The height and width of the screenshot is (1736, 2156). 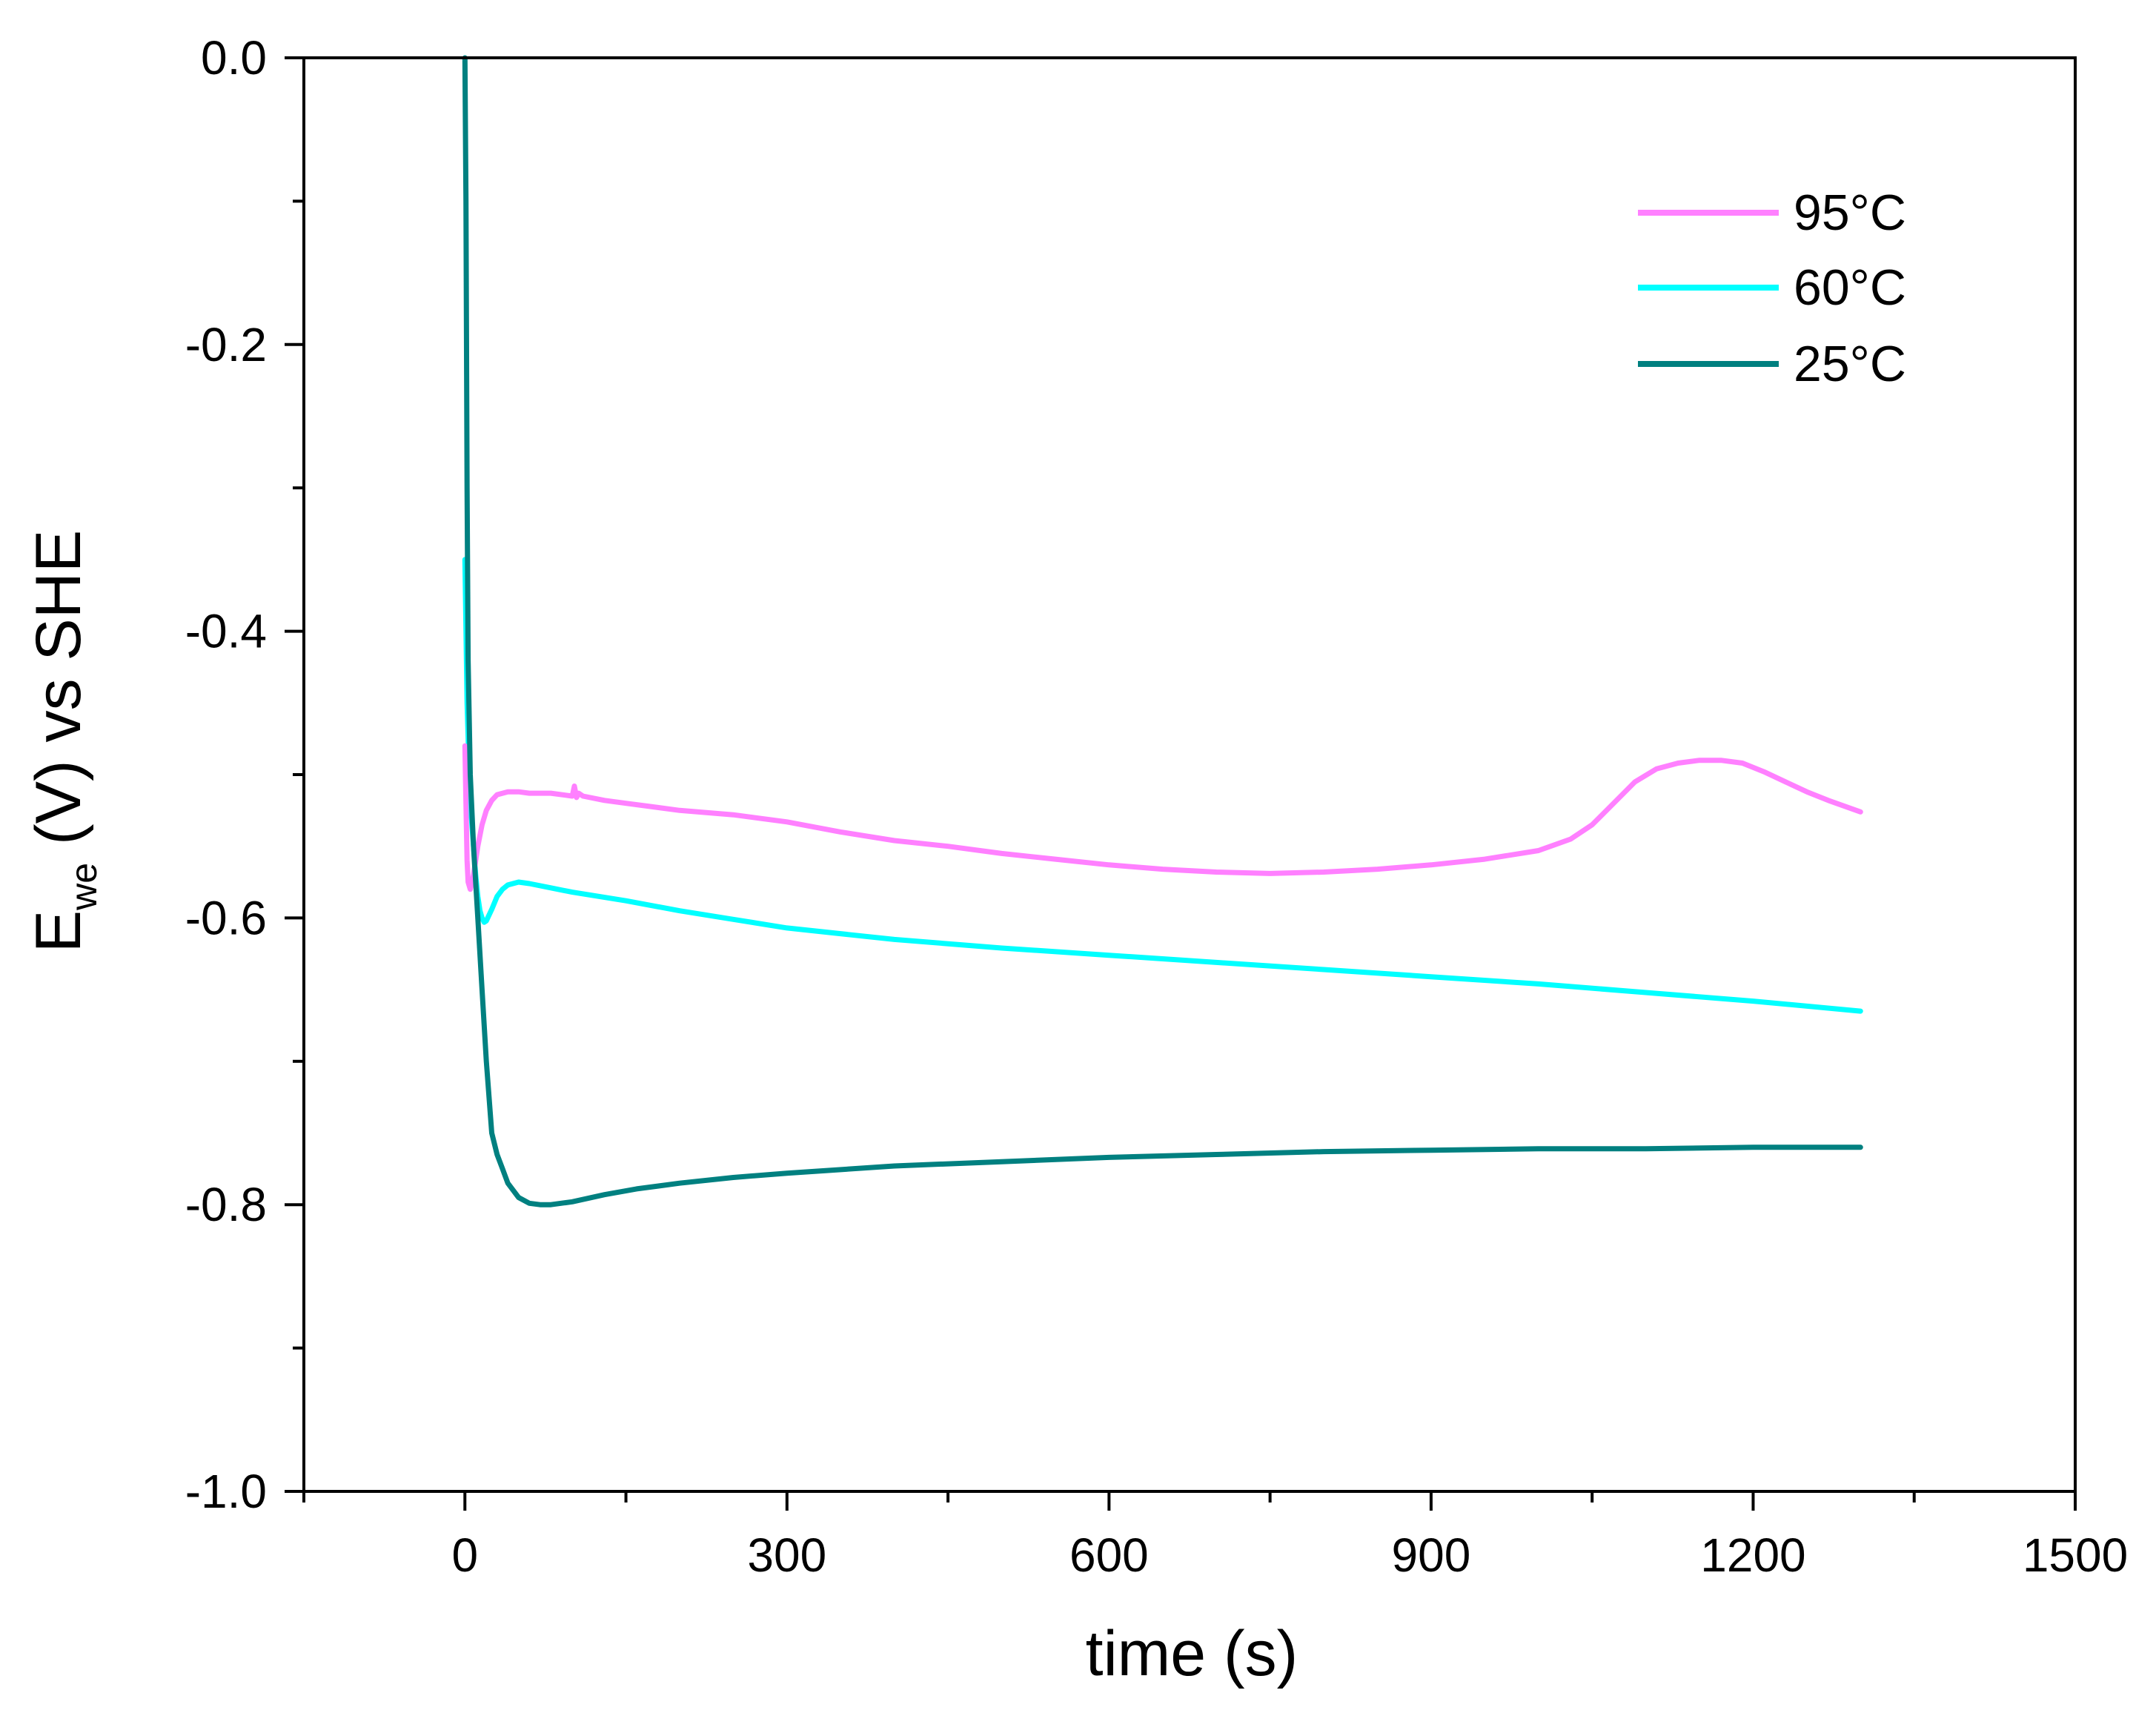 I want to click on y-axis-title: Ewe (V) vs SHE, so click(x=64, y=742).